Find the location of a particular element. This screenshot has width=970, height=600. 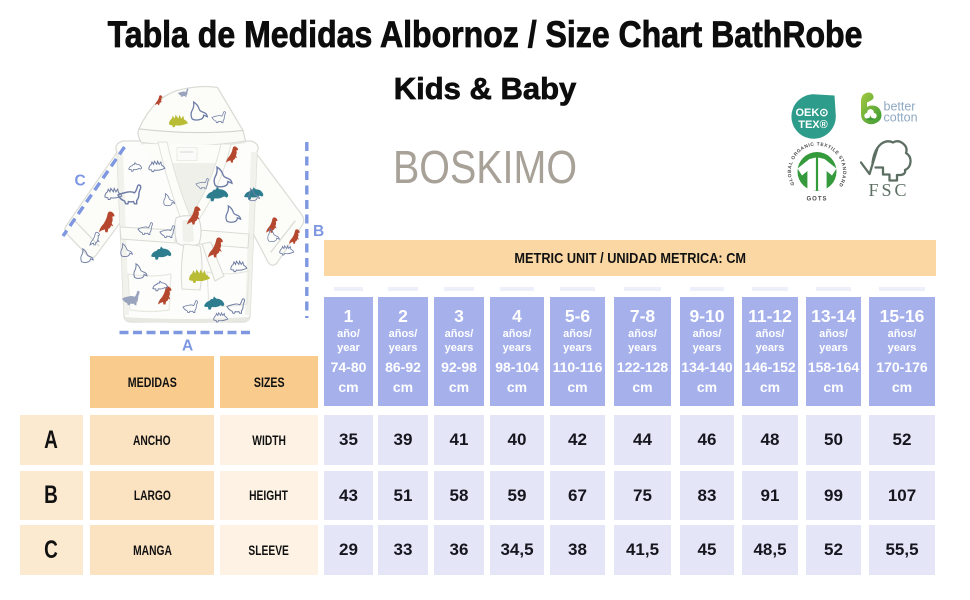

svg-text: BOSKIMO is located at coordinates (485, 167).